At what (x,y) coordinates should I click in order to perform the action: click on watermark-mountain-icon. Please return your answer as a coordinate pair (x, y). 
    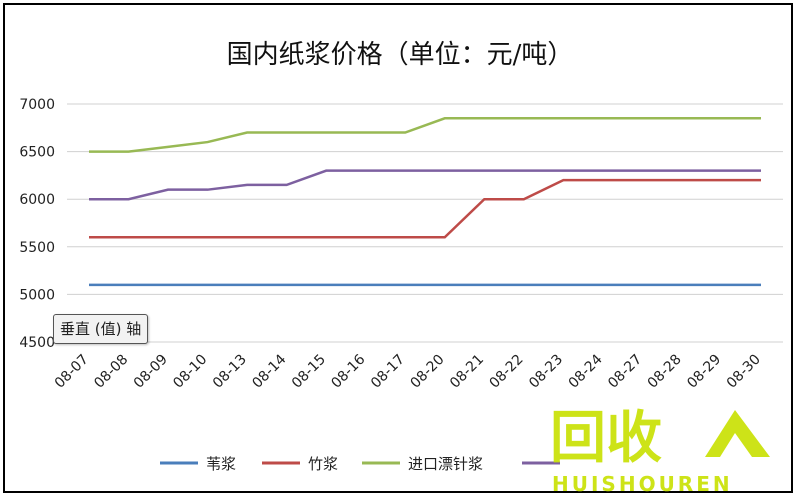
    Looking at the image, I should click on (737, 433).